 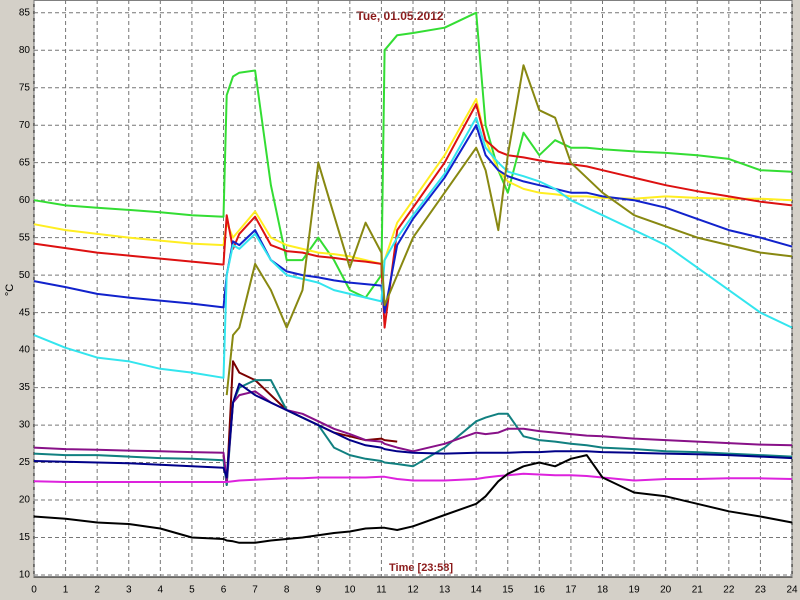 What do you see at coordinates (25, 50) in the screenshot?
I see `y-tick-label: 80` at bounding box center [25, 50].